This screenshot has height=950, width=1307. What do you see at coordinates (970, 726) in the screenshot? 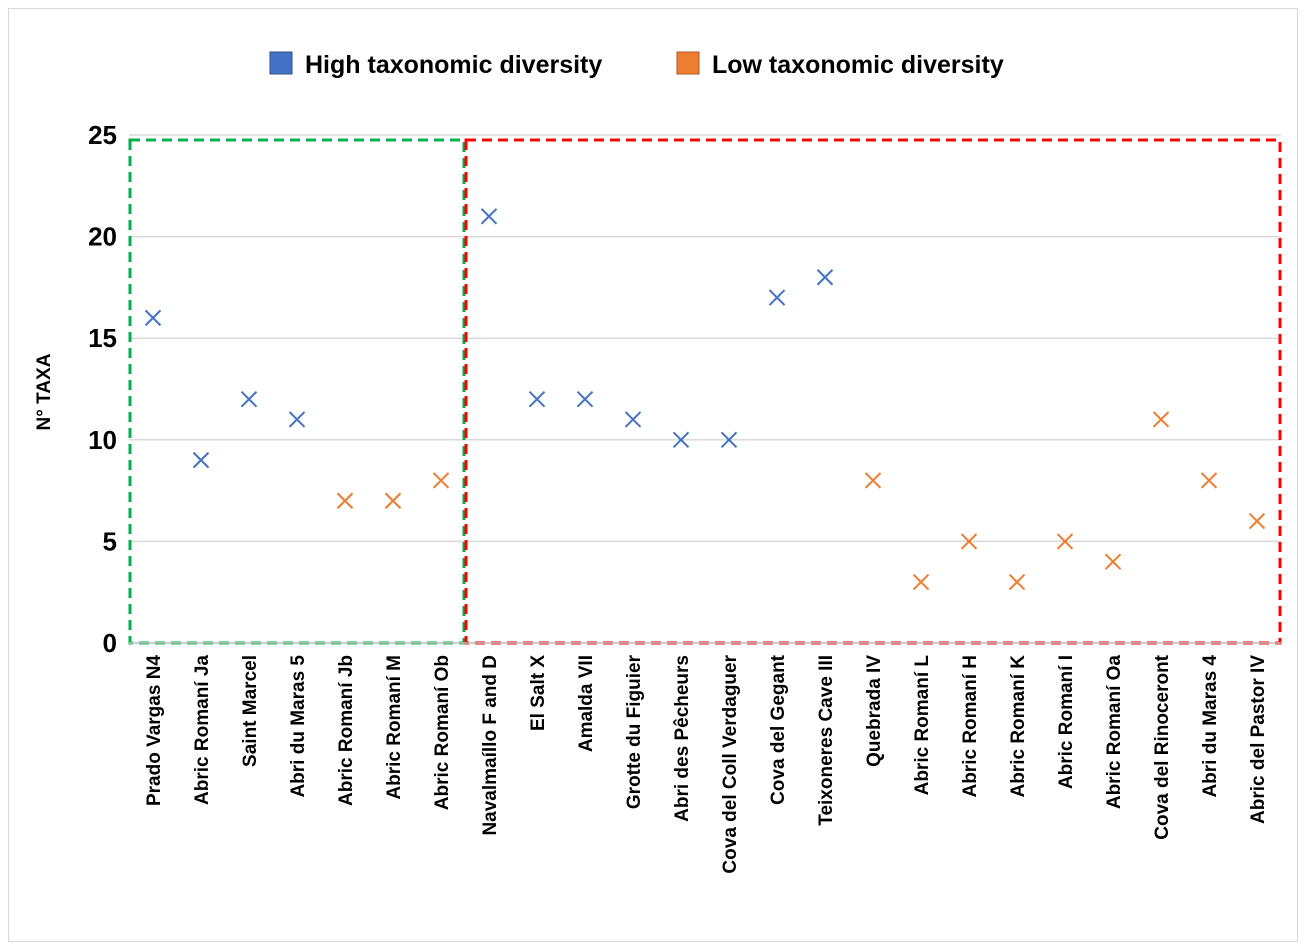
I see `x-category-label: Abric Romaní H` at bounding box center [970, 726].